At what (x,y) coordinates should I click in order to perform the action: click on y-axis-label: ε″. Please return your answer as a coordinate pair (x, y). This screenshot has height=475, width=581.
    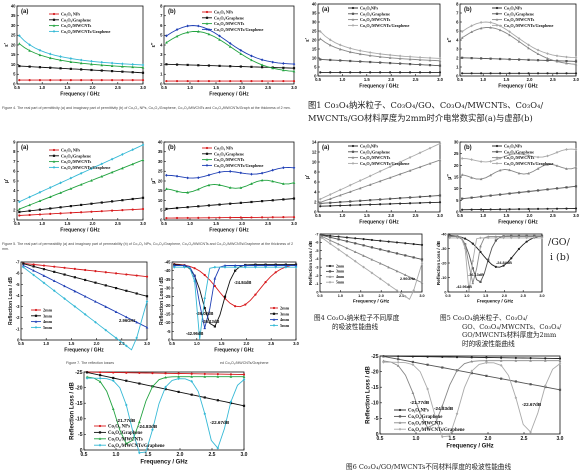
    Looking at the image, I should click on (154, 44).